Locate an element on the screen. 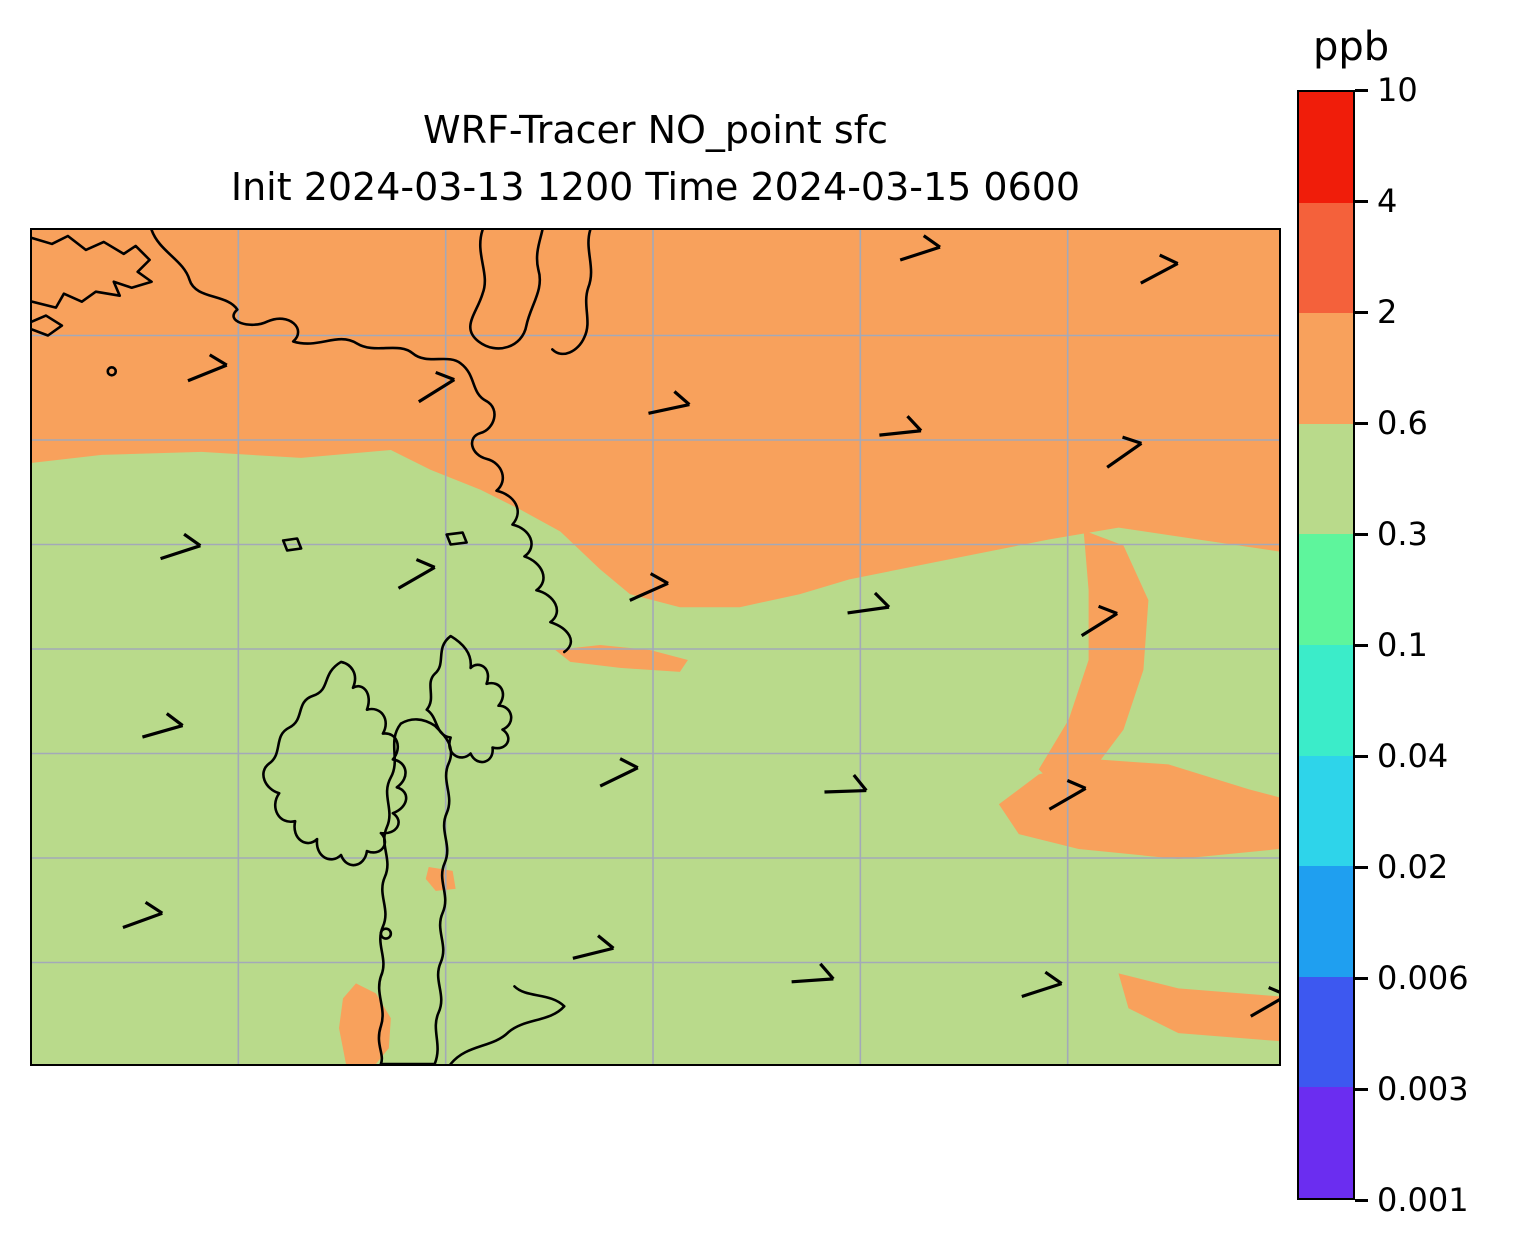  colorbar-band-0.02-0.04 is located at coordinates (1326, 811).